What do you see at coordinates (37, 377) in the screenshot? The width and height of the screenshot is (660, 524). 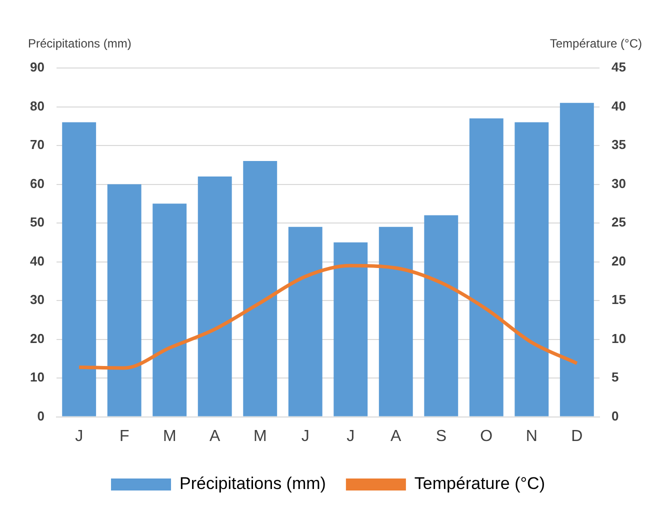 I see `y-tick-label: 10` at bounding box center [37, 377].